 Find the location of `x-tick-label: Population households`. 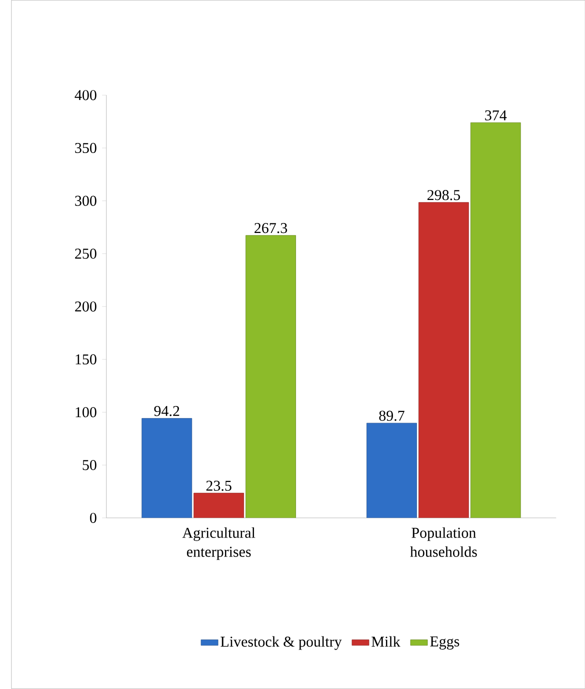

x-tick-label: Population households is located at coordinates (443, 542).